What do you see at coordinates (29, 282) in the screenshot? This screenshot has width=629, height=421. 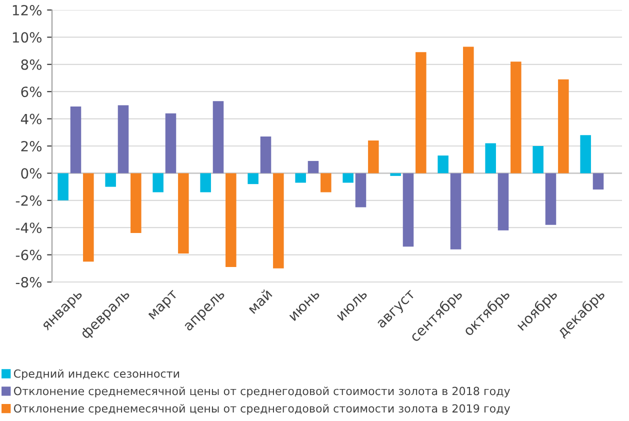 I see `y-tick-label: -8%` at bounding box center [29, 282].